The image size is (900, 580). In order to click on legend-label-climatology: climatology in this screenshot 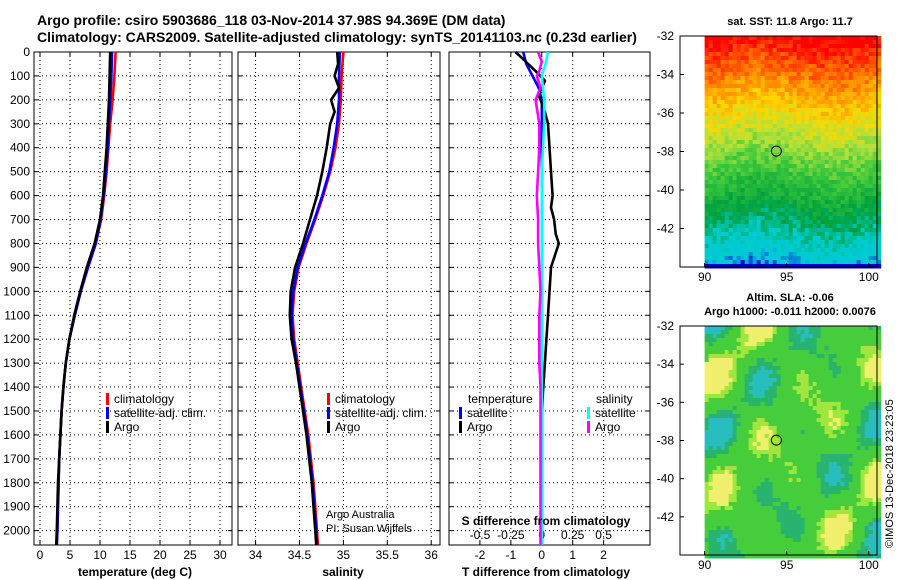, I will do `click(365, 399)`.